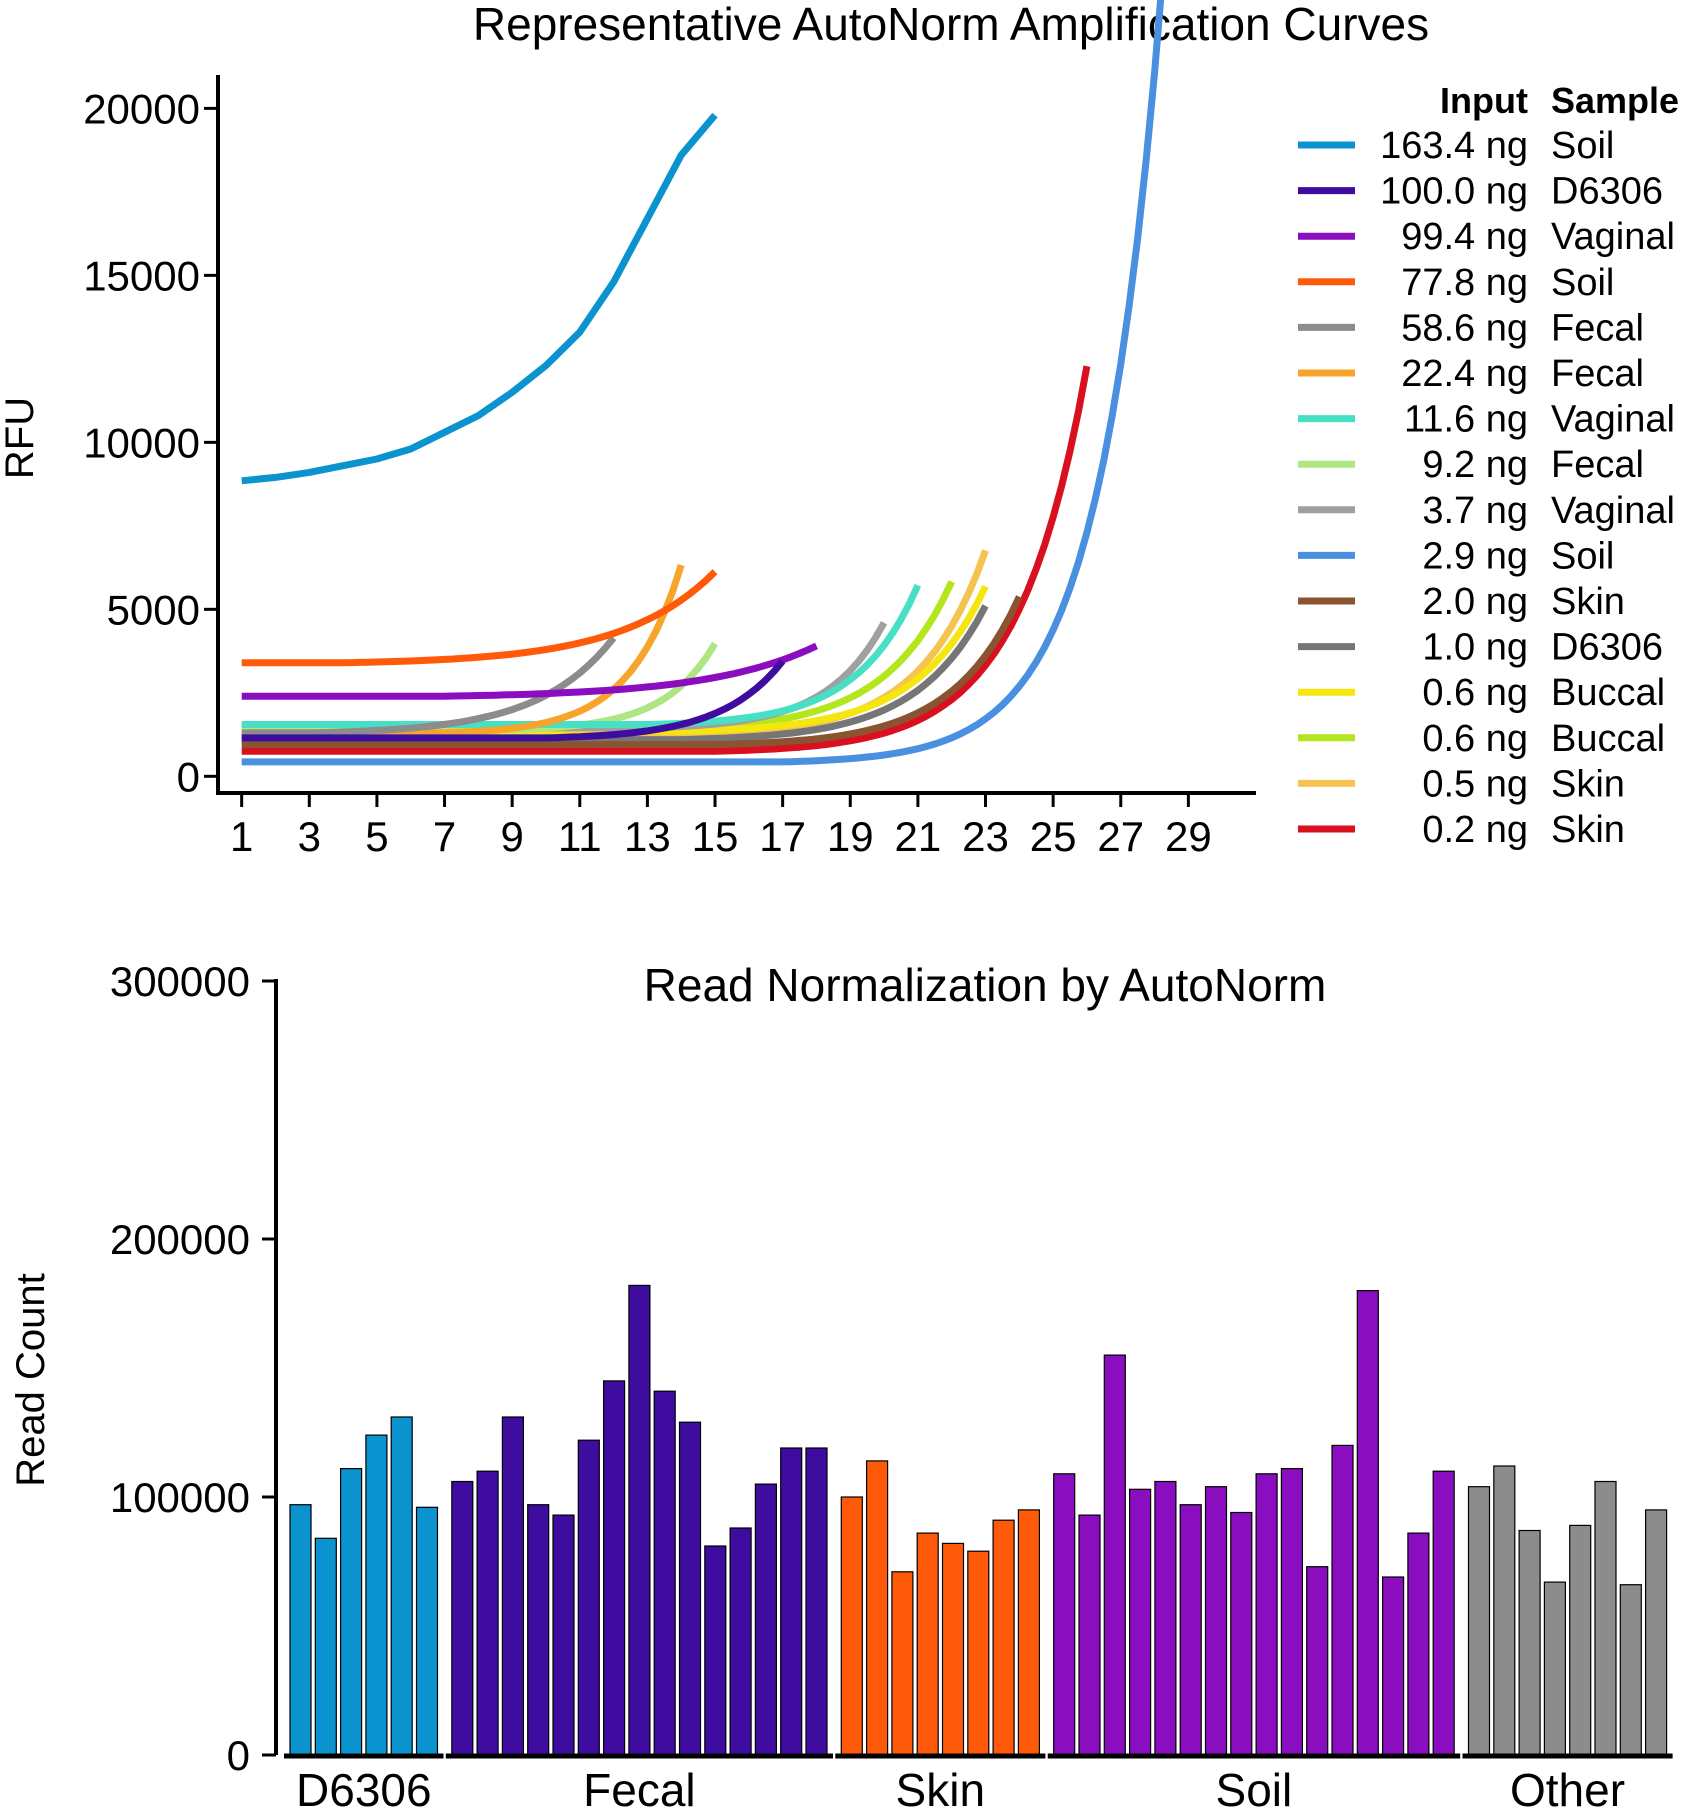 The width and height of the screenshot is (1688, 1808). What do you see at coordinates (1454, 192) in the screenshot?
I see `legend-input-label: 100.0 ng` at bounding box center [1454, 192].